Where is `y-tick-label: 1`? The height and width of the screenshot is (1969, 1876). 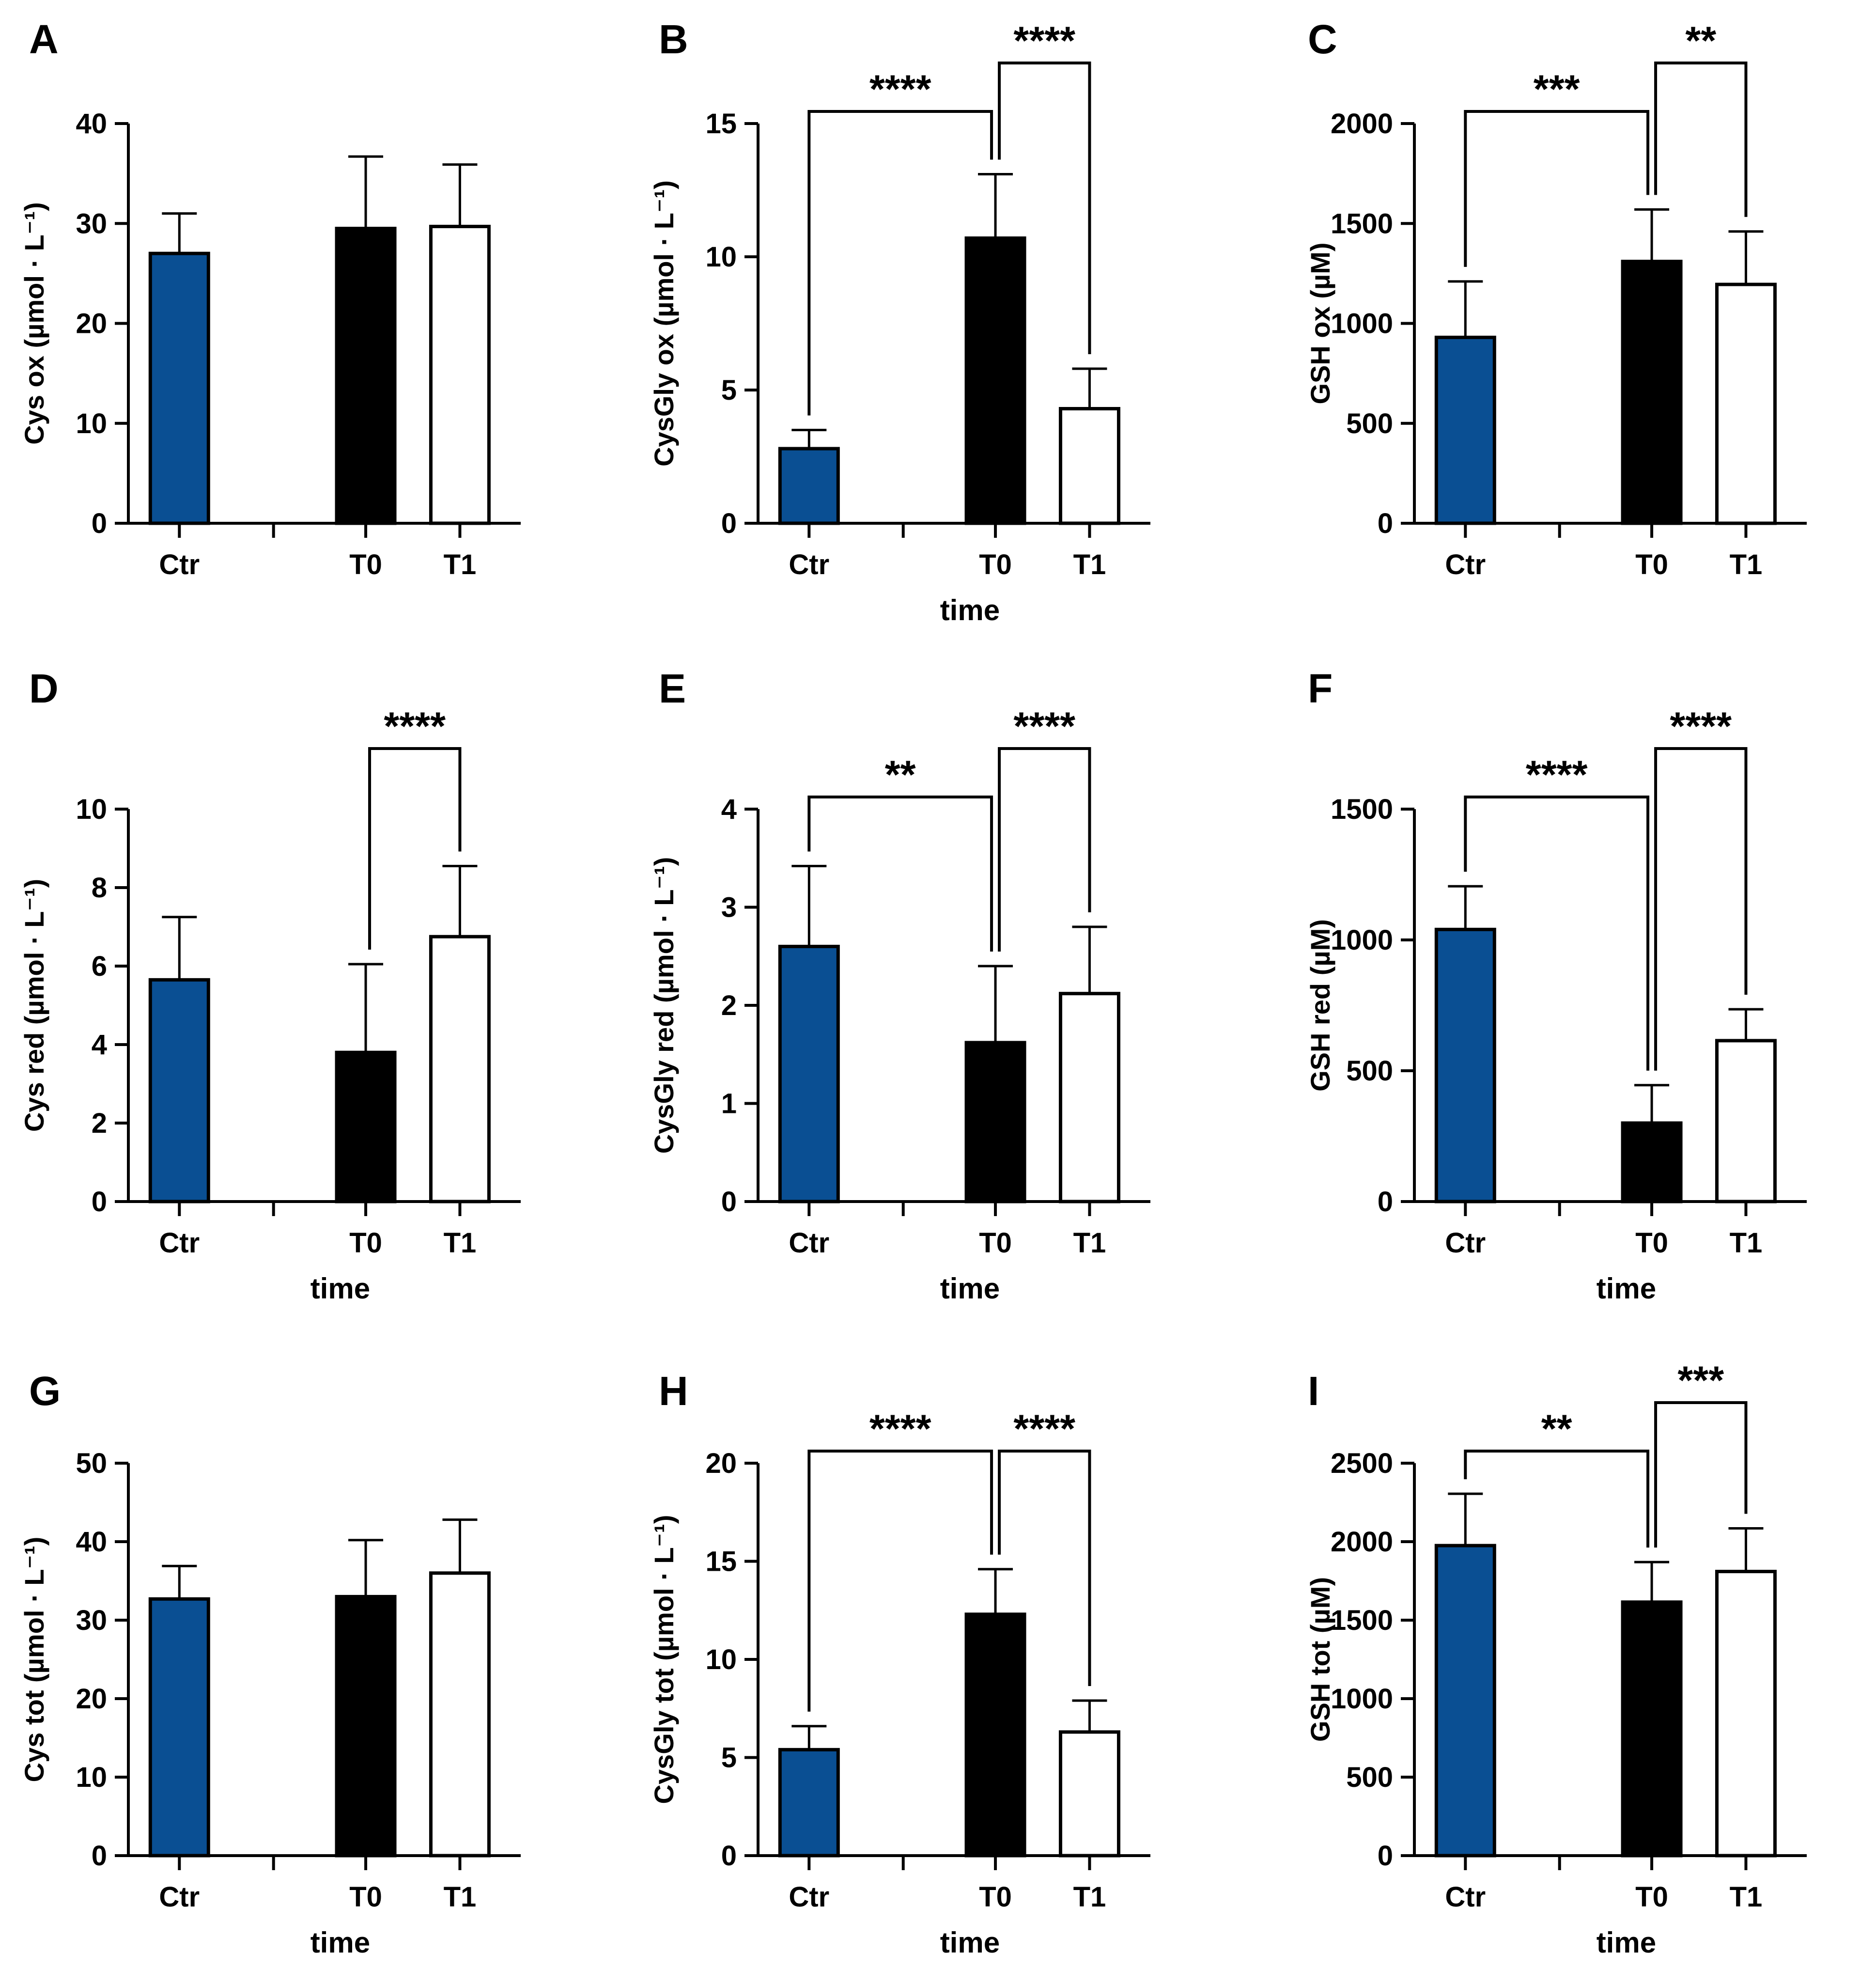 y-tick-label: 1 is located at coordinates (729, 1104).